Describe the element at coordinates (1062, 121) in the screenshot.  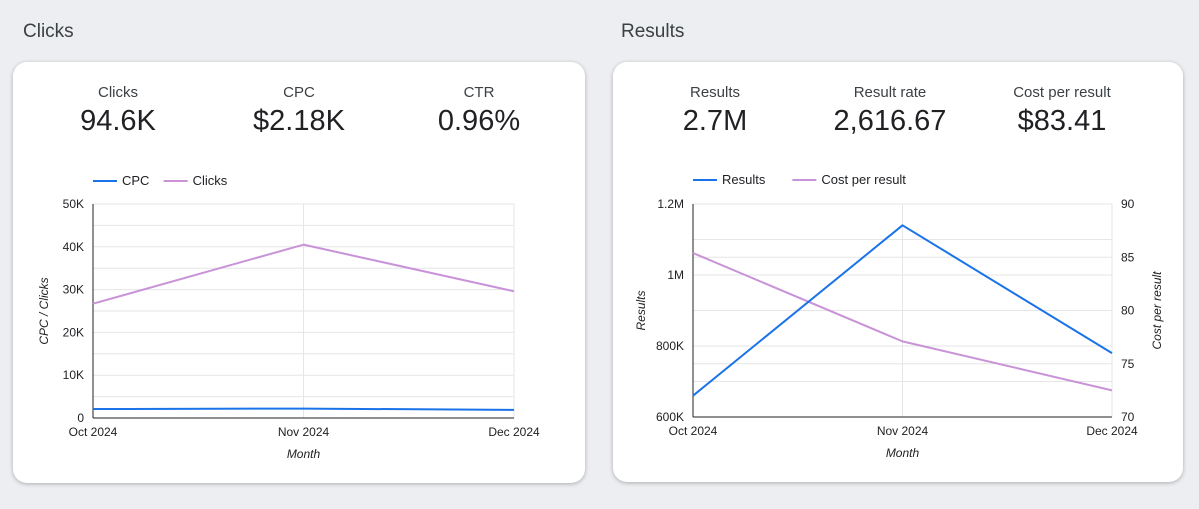
I see `kpi-value: $83.41` at that location.